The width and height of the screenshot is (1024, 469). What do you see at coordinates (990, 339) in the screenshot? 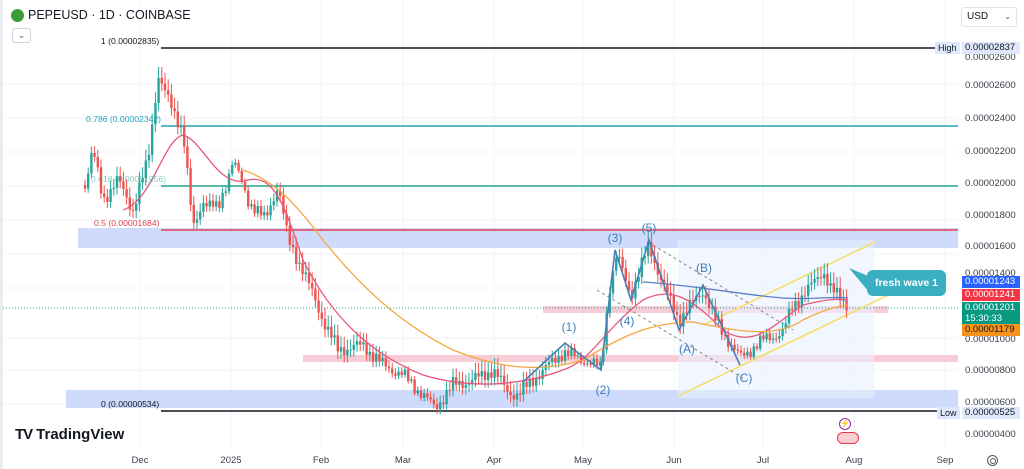
I see `price-tick: 0.00001000` at bounding box center [990, 339].